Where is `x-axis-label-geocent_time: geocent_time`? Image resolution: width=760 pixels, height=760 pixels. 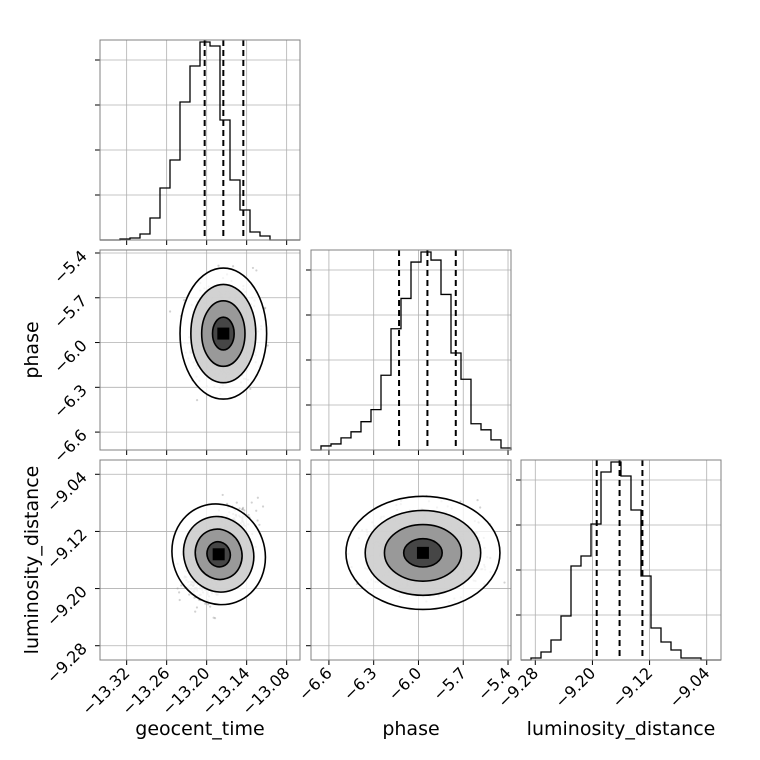
x-axis-label-geocent_time: geocent_time is located at coordinates (199, 729).